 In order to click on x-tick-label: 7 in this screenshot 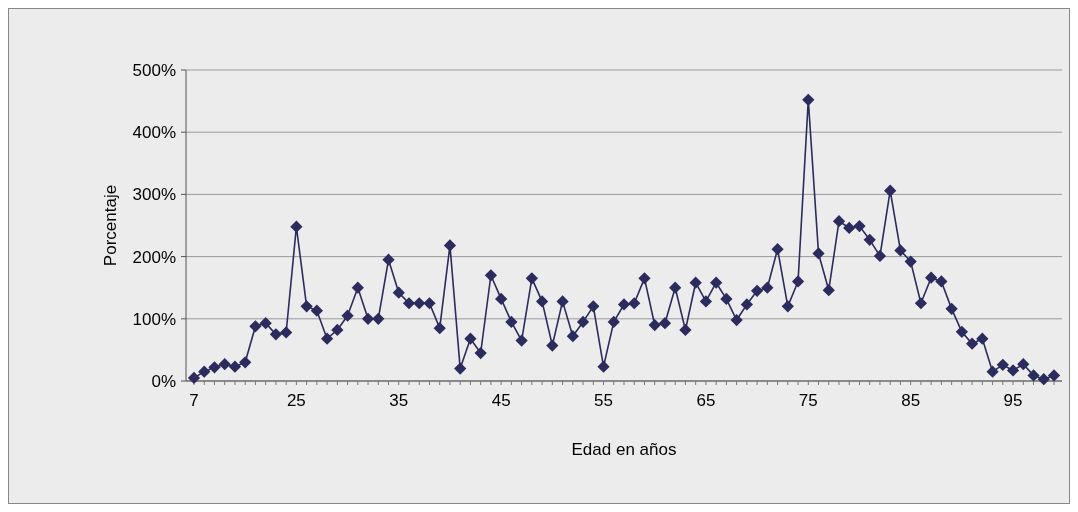, I will do `click(194, 400)`.